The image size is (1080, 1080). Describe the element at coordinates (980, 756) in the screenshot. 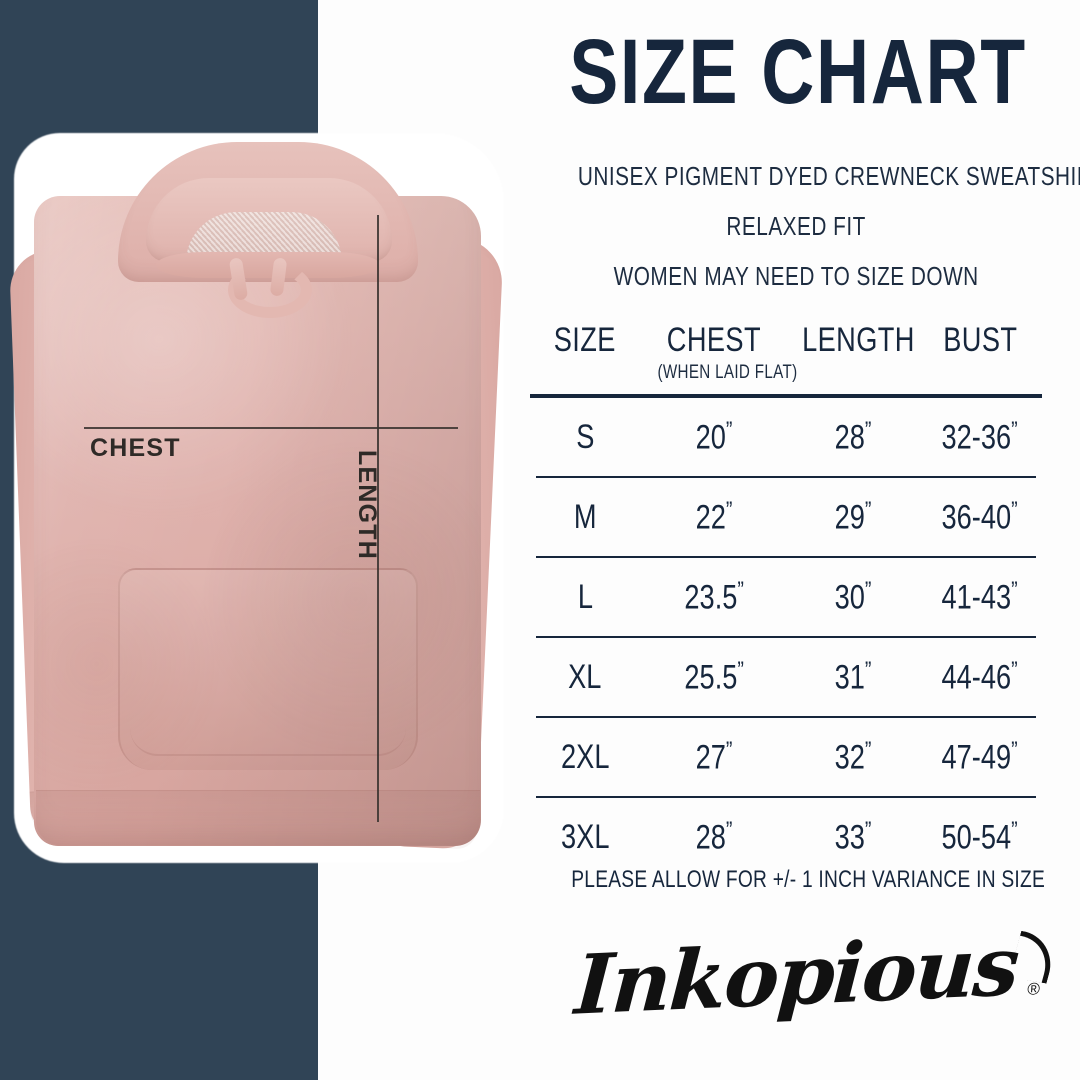

I see `cell-bust: 47-49”` at that location.